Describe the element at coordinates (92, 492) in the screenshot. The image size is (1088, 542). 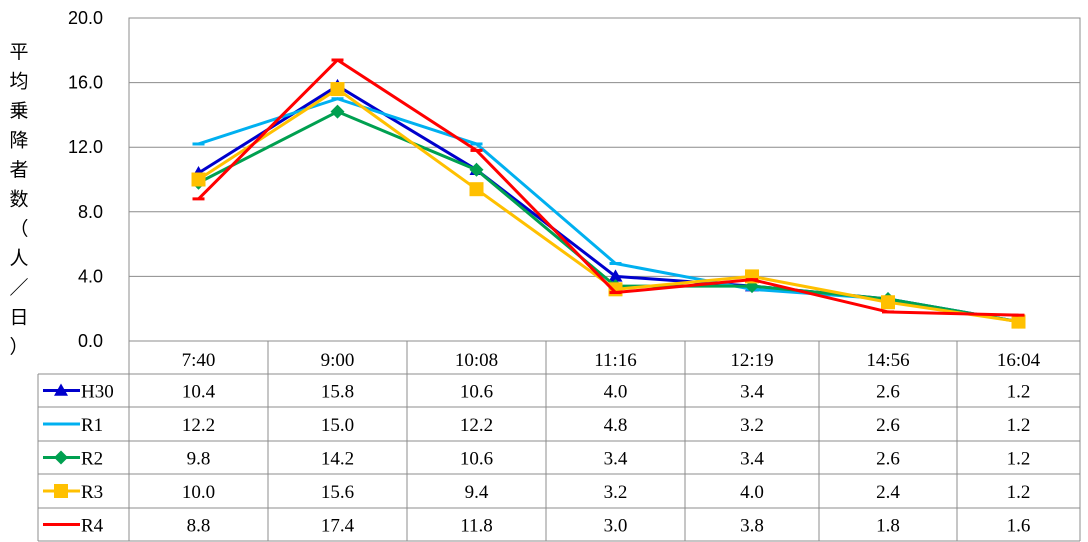
I see `legend-series-name: R3` at that location.